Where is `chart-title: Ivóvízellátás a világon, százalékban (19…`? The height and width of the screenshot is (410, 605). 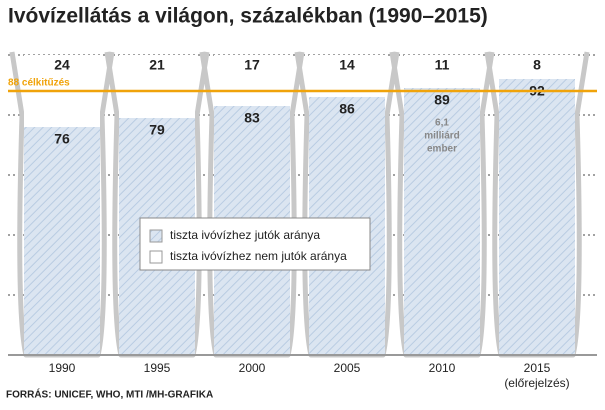
chart-title: Ivóvízellátás a világon, százalékban (19… is located at coordinates (248, 16).